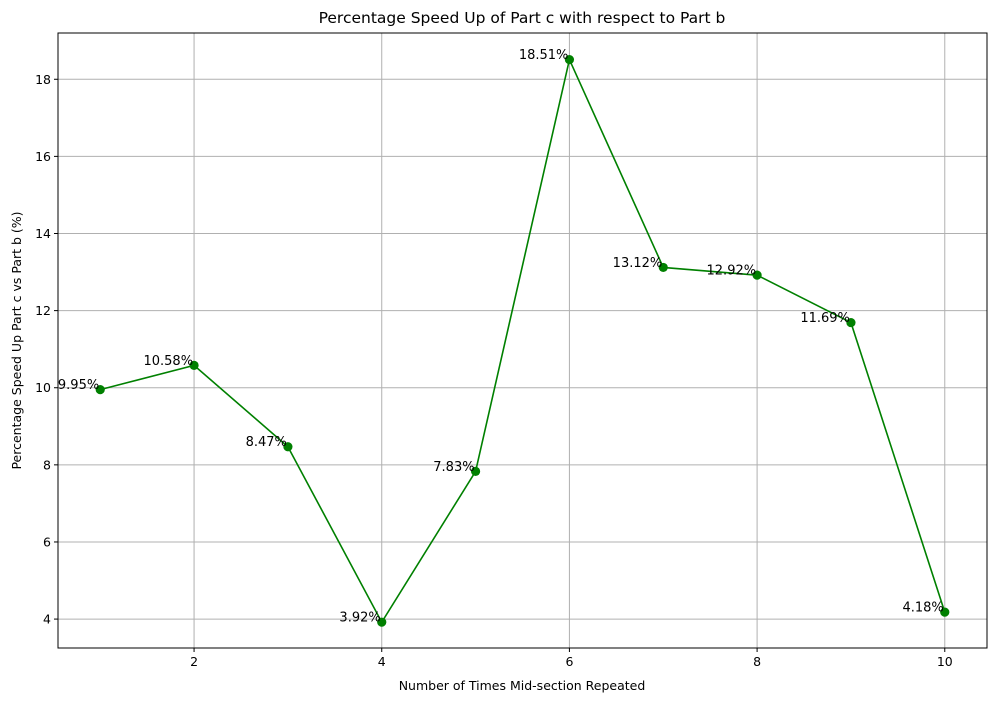  I want to click on x-tick-label: 4, so click(382, 661).